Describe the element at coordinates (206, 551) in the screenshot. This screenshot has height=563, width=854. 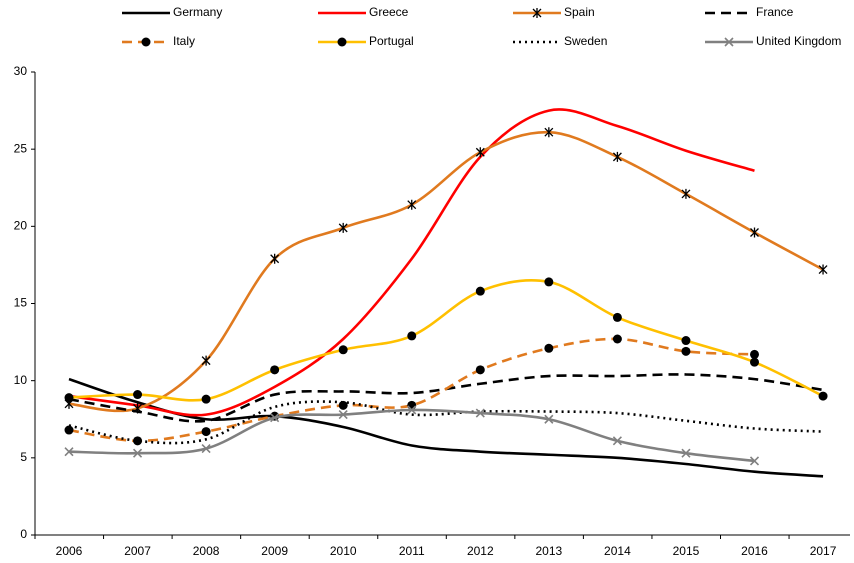
I see `x-tick-label: 2008` at that location.